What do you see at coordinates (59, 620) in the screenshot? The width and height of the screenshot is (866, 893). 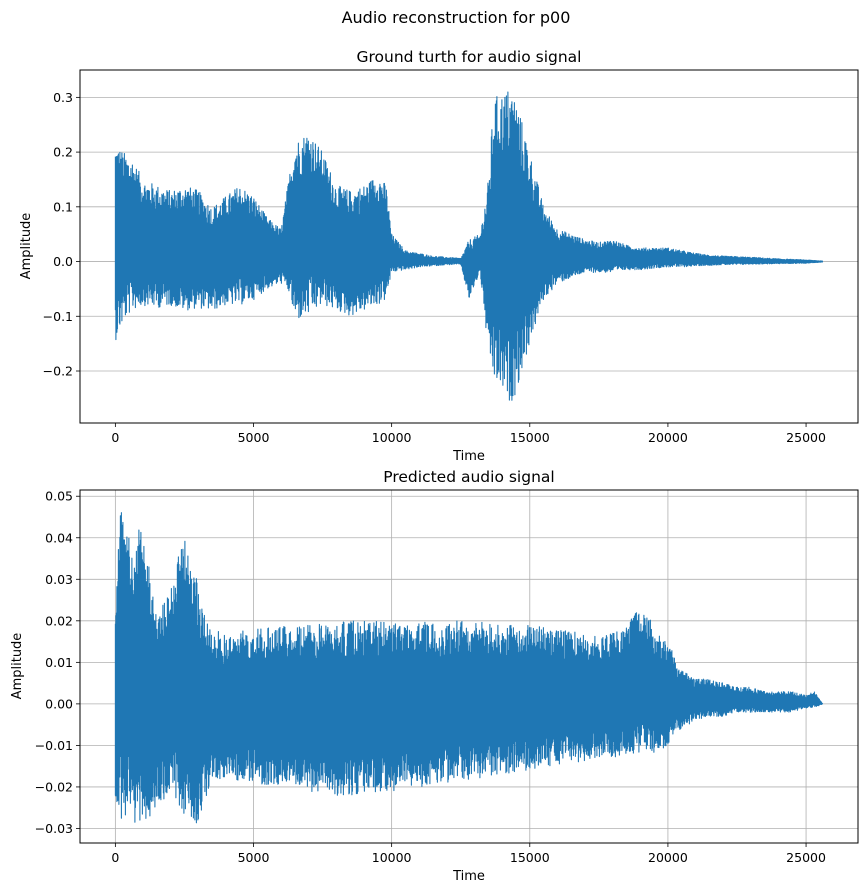 I see `y-tick-label: 0.02` at bounding box center [59, 620].